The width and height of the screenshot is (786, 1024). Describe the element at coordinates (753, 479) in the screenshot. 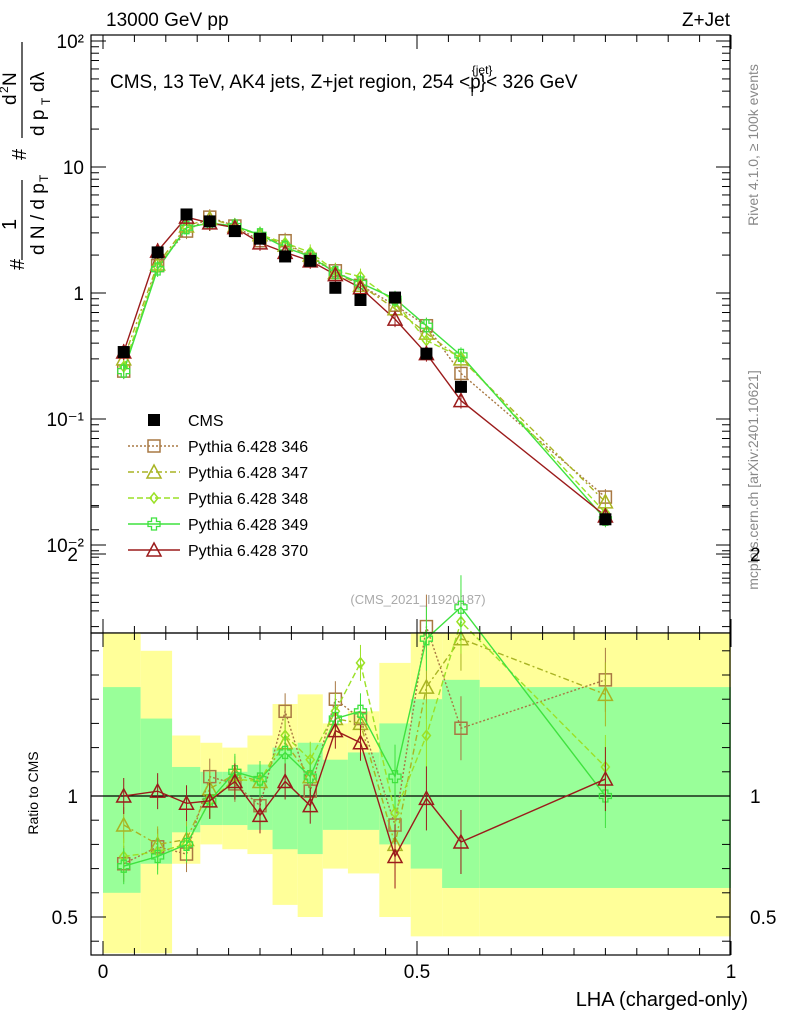

I see `mcplots-label: mcplots.cern.ch [arXiv:2401.10621]` at that location.